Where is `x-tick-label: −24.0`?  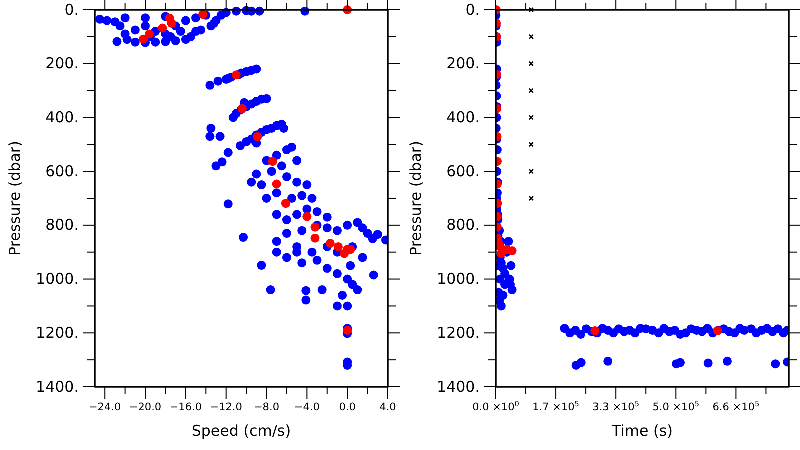 x-tick-label: −24.0 is located at coordinates (105, 407).